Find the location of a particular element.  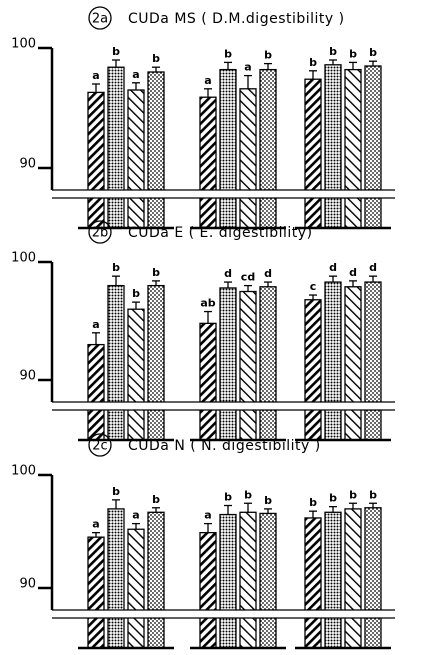

panel-label: 2b is located at coordinates (100, 233).